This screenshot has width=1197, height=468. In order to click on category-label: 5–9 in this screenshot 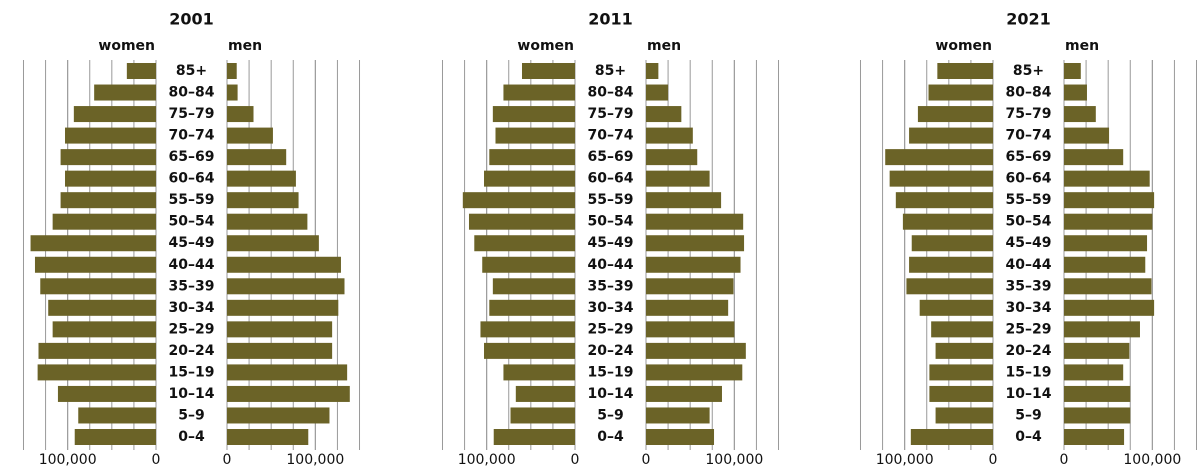, I will do `click(191, 415)`.